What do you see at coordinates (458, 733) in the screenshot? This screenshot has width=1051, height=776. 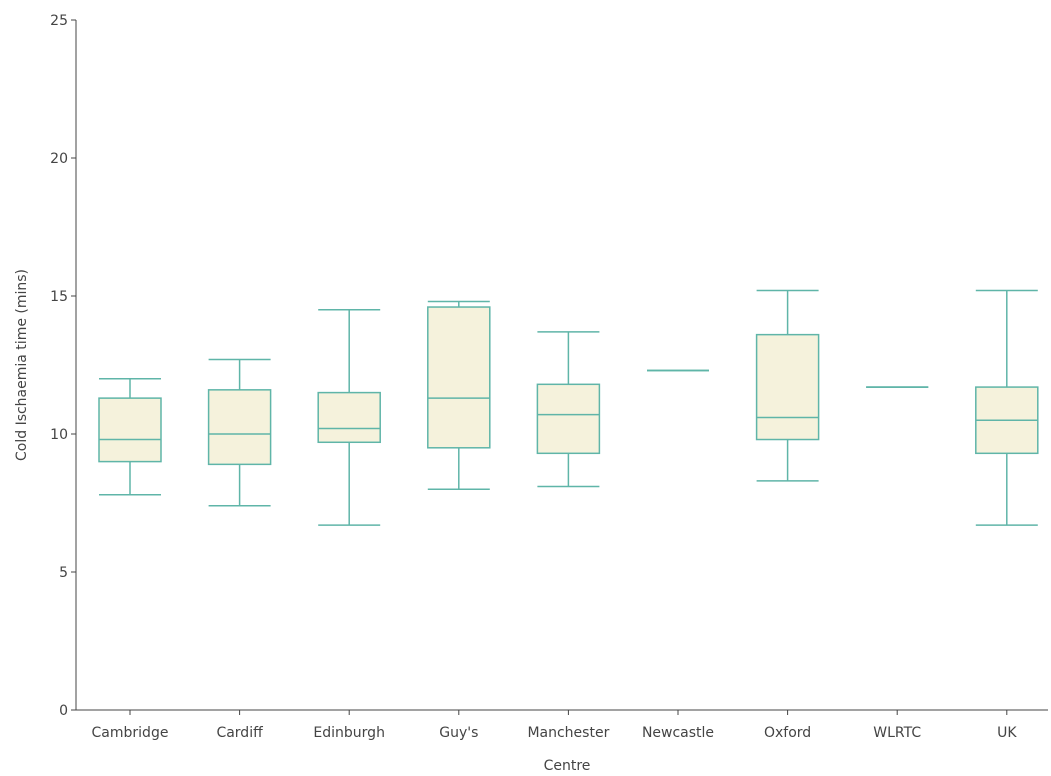 I see `x-tick-label: Guy's` at bounding box center [458, 733].